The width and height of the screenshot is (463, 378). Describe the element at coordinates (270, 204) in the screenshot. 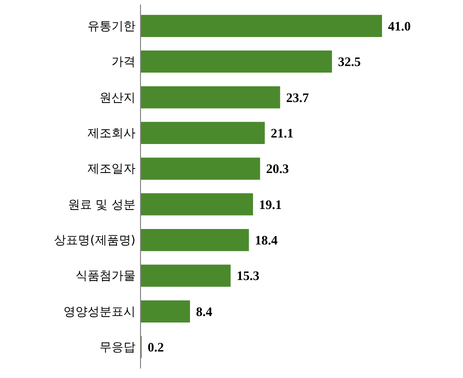

I see `data-label: 19.1` at that location.